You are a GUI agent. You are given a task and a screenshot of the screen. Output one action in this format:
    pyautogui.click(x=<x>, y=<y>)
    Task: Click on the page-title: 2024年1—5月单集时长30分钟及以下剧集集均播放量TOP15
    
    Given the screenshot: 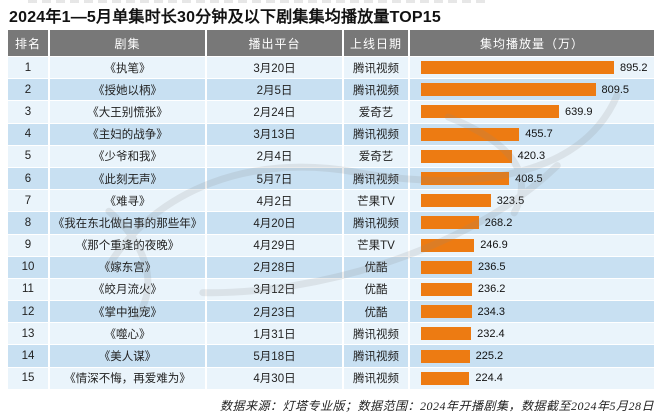 What is the action you would take?
    pyautogui.click(x=225, y=17)
    